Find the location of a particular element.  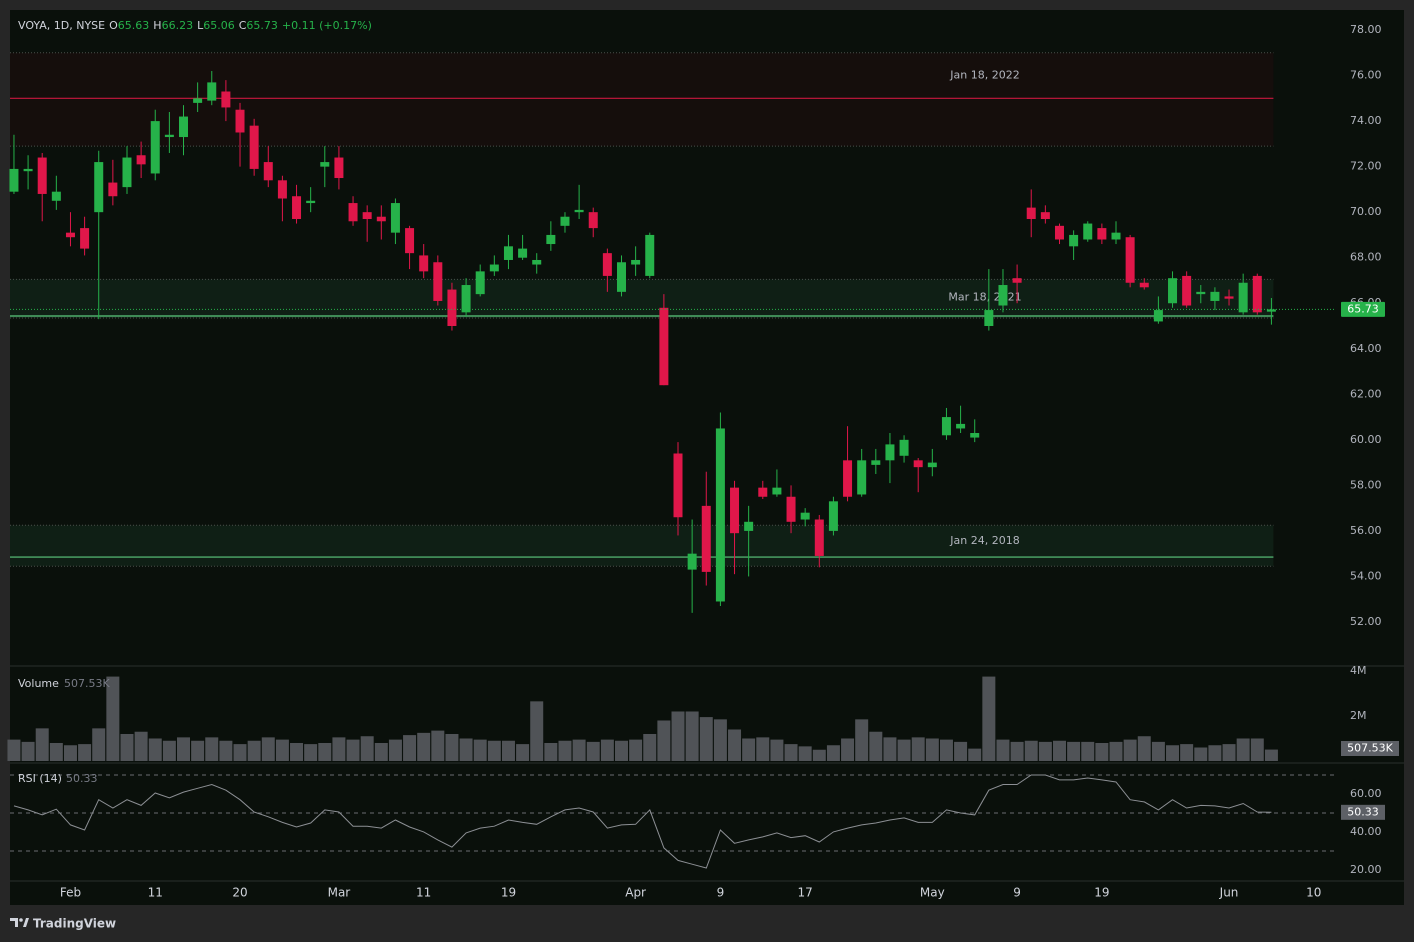

rsi-value: 50.33 is located at coordinates (82, 778).